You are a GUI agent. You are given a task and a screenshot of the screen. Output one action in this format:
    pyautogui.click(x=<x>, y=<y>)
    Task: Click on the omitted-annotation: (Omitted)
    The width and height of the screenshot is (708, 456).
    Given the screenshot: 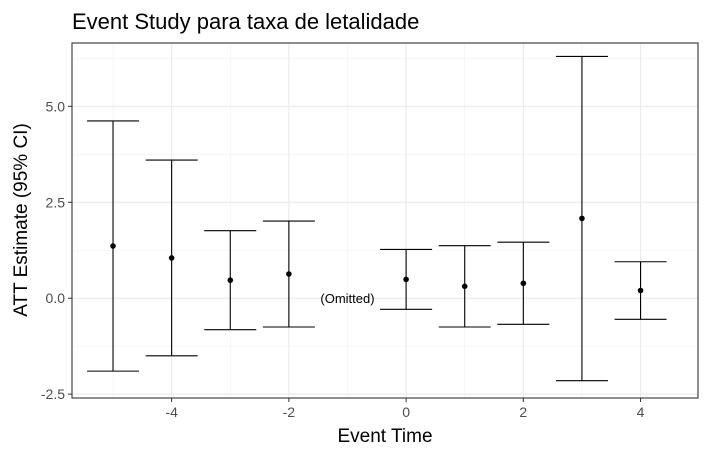 What is the action you would take?
    pyautogui.click(x=347, y=298)
    